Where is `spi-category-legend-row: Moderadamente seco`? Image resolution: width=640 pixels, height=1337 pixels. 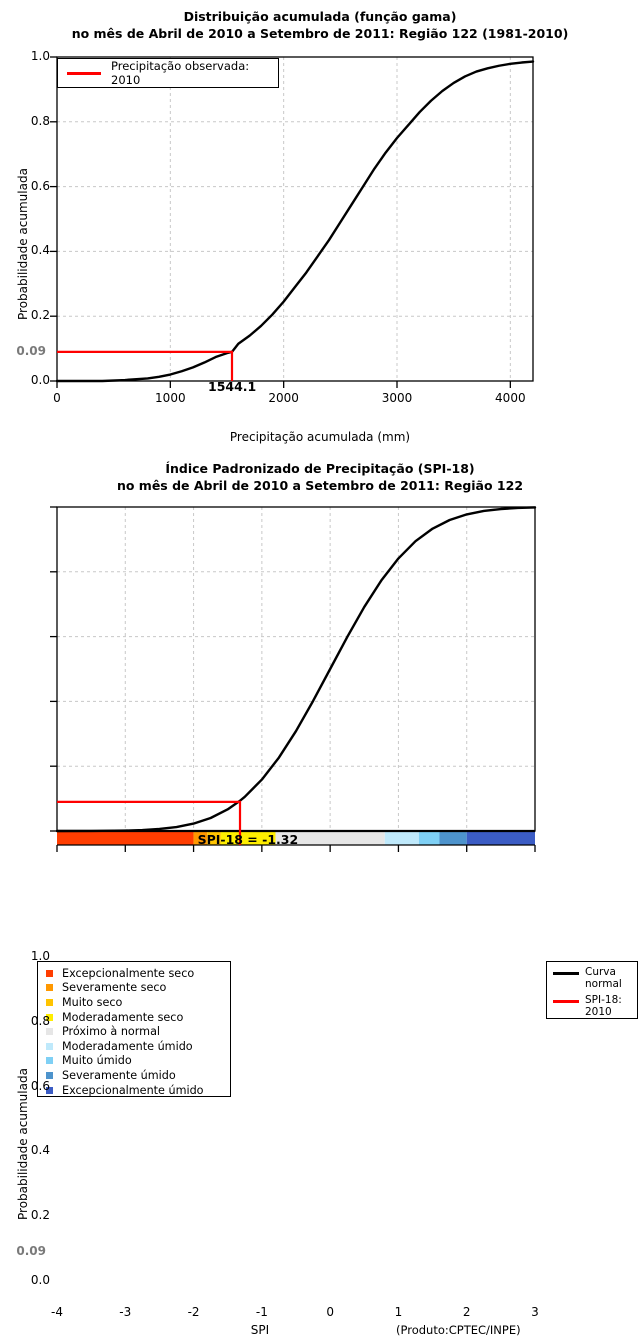 spi-category-legend-row: Moderadamente seco is located at coordinates (134, 1017).